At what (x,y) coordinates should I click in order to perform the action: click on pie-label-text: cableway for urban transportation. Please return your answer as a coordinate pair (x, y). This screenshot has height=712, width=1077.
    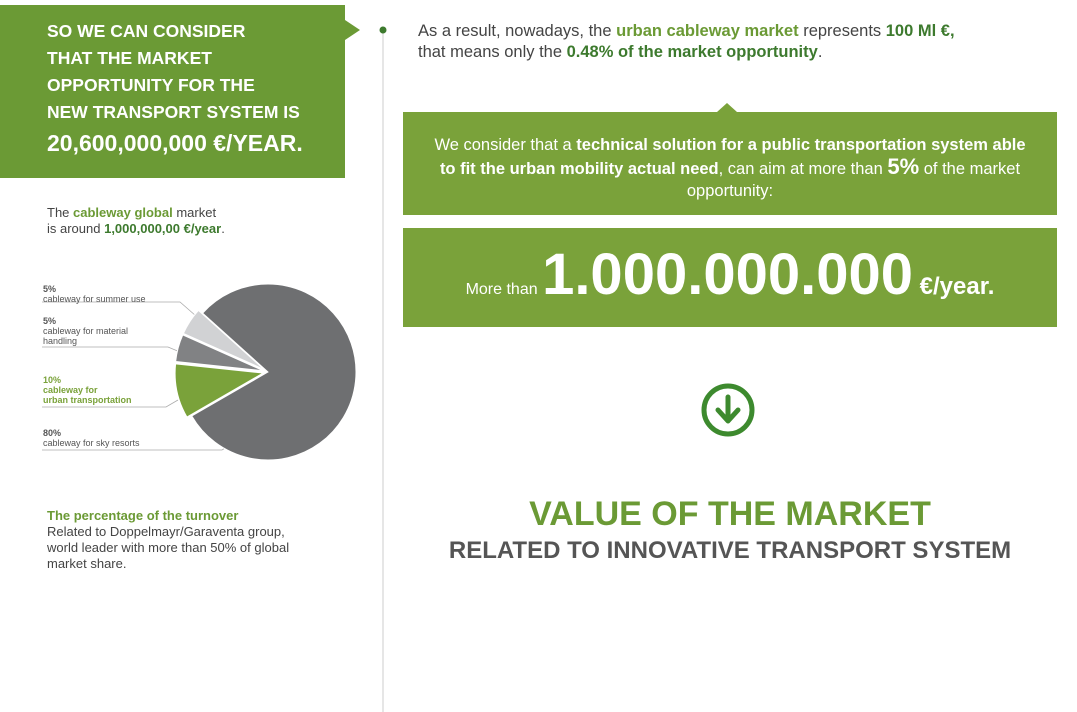
    Looking at the image, I should click on (87, 395).